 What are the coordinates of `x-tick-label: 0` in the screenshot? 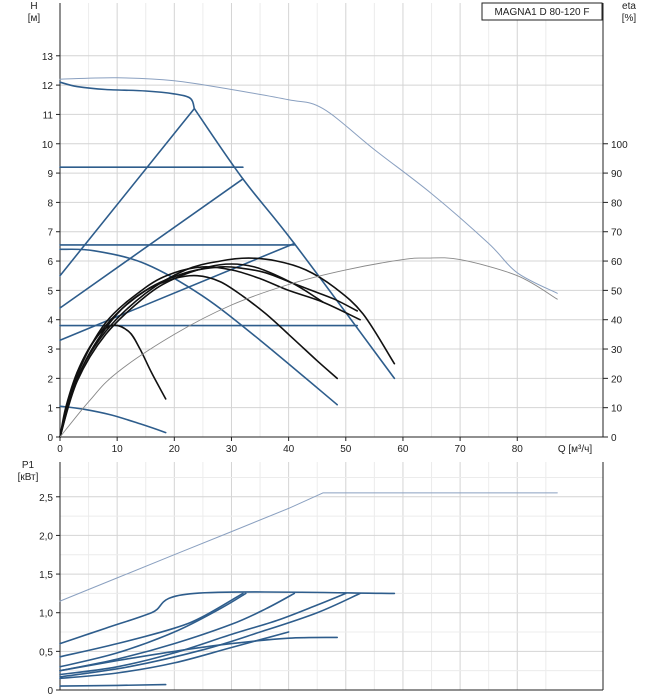 It's located at (60, 449).